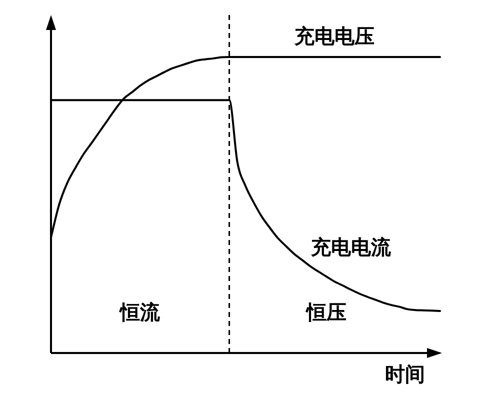  Describe the element at coordinates (351, 246) in the screenshot. I see `series-label: 充电电流` at that location.